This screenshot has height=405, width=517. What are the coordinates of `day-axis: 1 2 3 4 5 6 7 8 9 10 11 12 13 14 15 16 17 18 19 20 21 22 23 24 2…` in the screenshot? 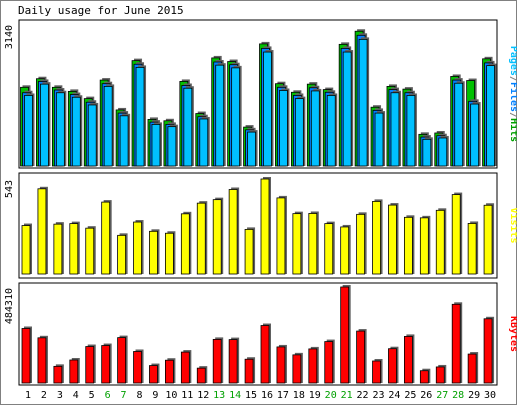 It's located at (260, 395).